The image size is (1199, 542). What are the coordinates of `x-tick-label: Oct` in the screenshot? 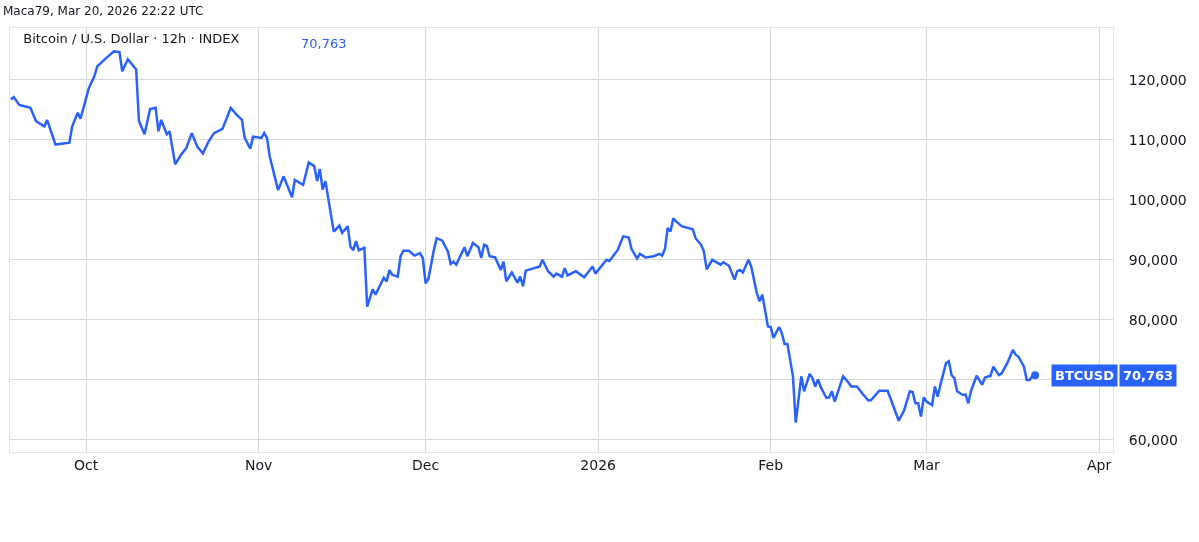 It's located at (86, 464).